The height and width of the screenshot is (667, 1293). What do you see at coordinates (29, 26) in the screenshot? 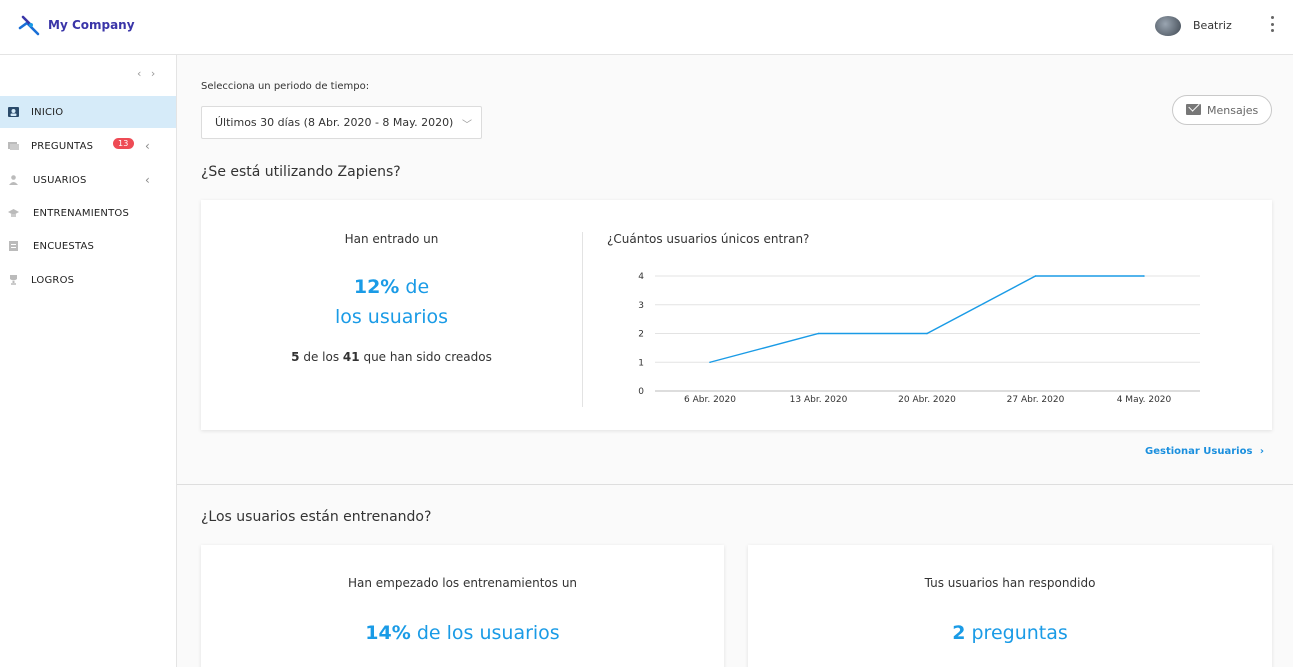
I see `company-logo-icon` at bounding box center [29, 26].